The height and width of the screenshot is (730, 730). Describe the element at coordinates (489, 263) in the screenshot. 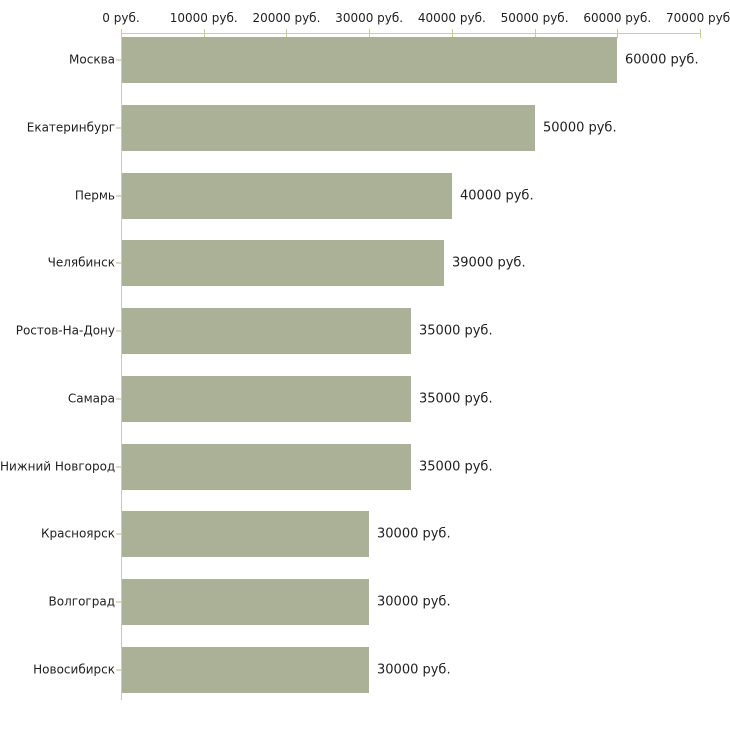

I see `value-label: 39000 руб.` at that location.